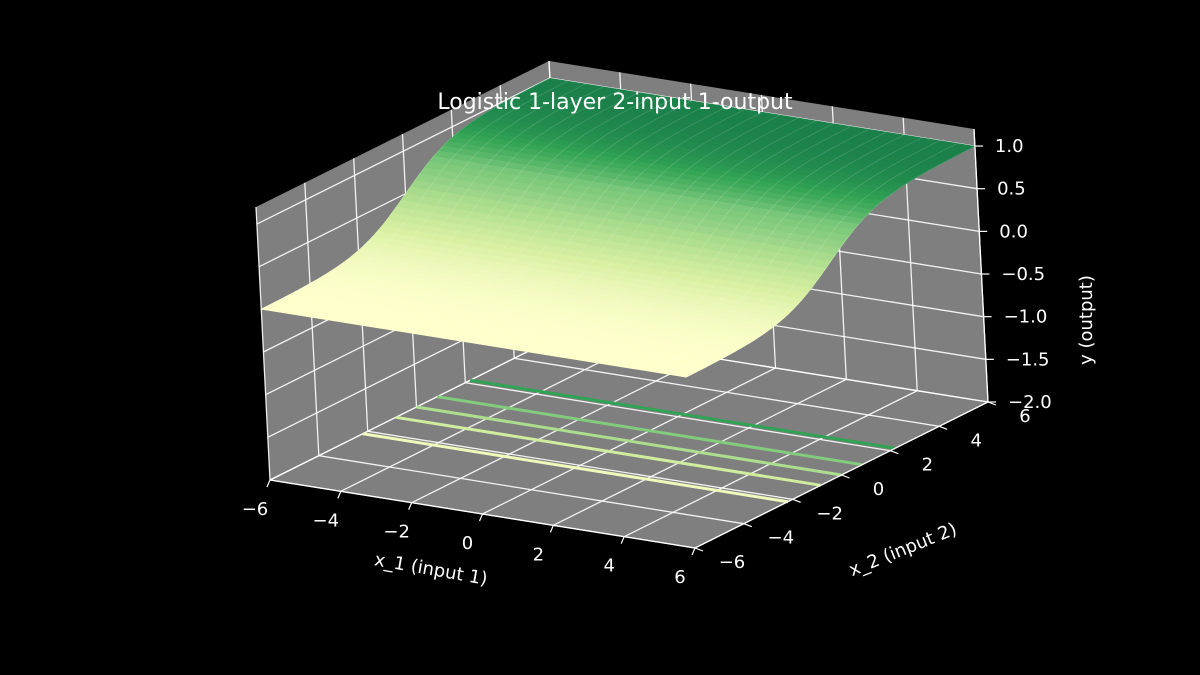 The image size is (1200, 675). I want to click on x-tick-label: −4, so click(326, 520).